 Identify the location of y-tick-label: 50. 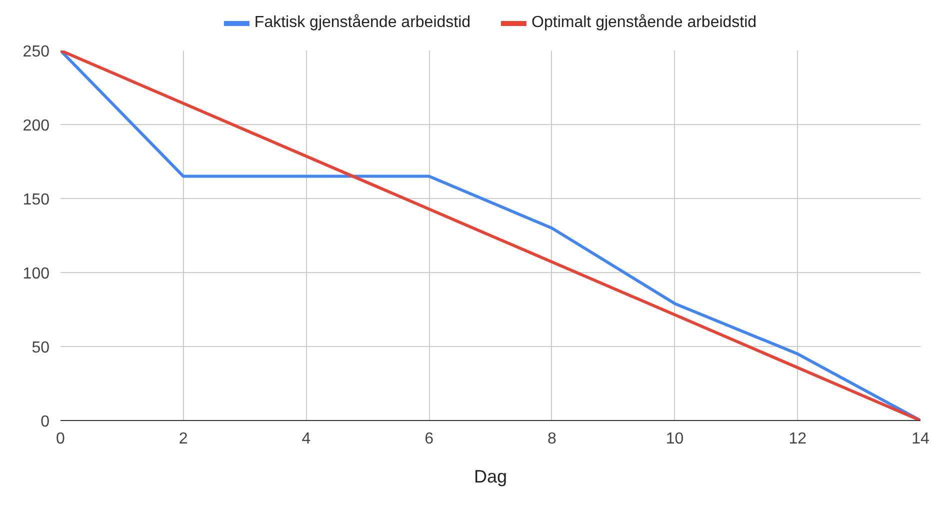
(41, 348).